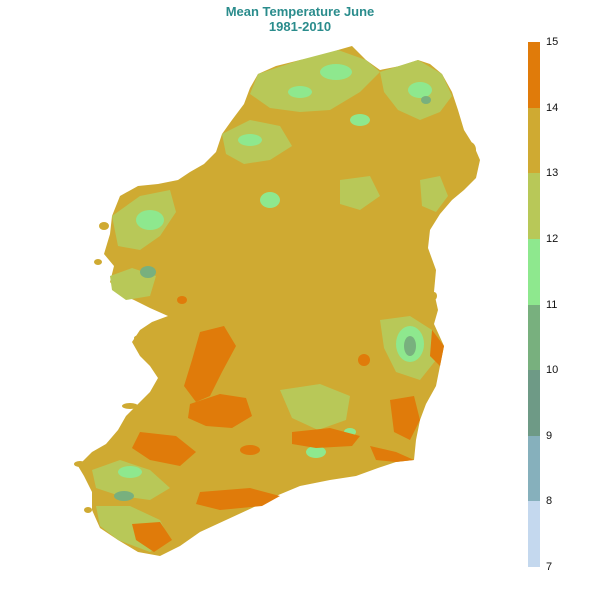 Image resolution: width=600 pixels, height=600 pixels. Describe the element at coordinates (549, 501) in the screenshot. I see `legend-tick-label: 8` at that location.